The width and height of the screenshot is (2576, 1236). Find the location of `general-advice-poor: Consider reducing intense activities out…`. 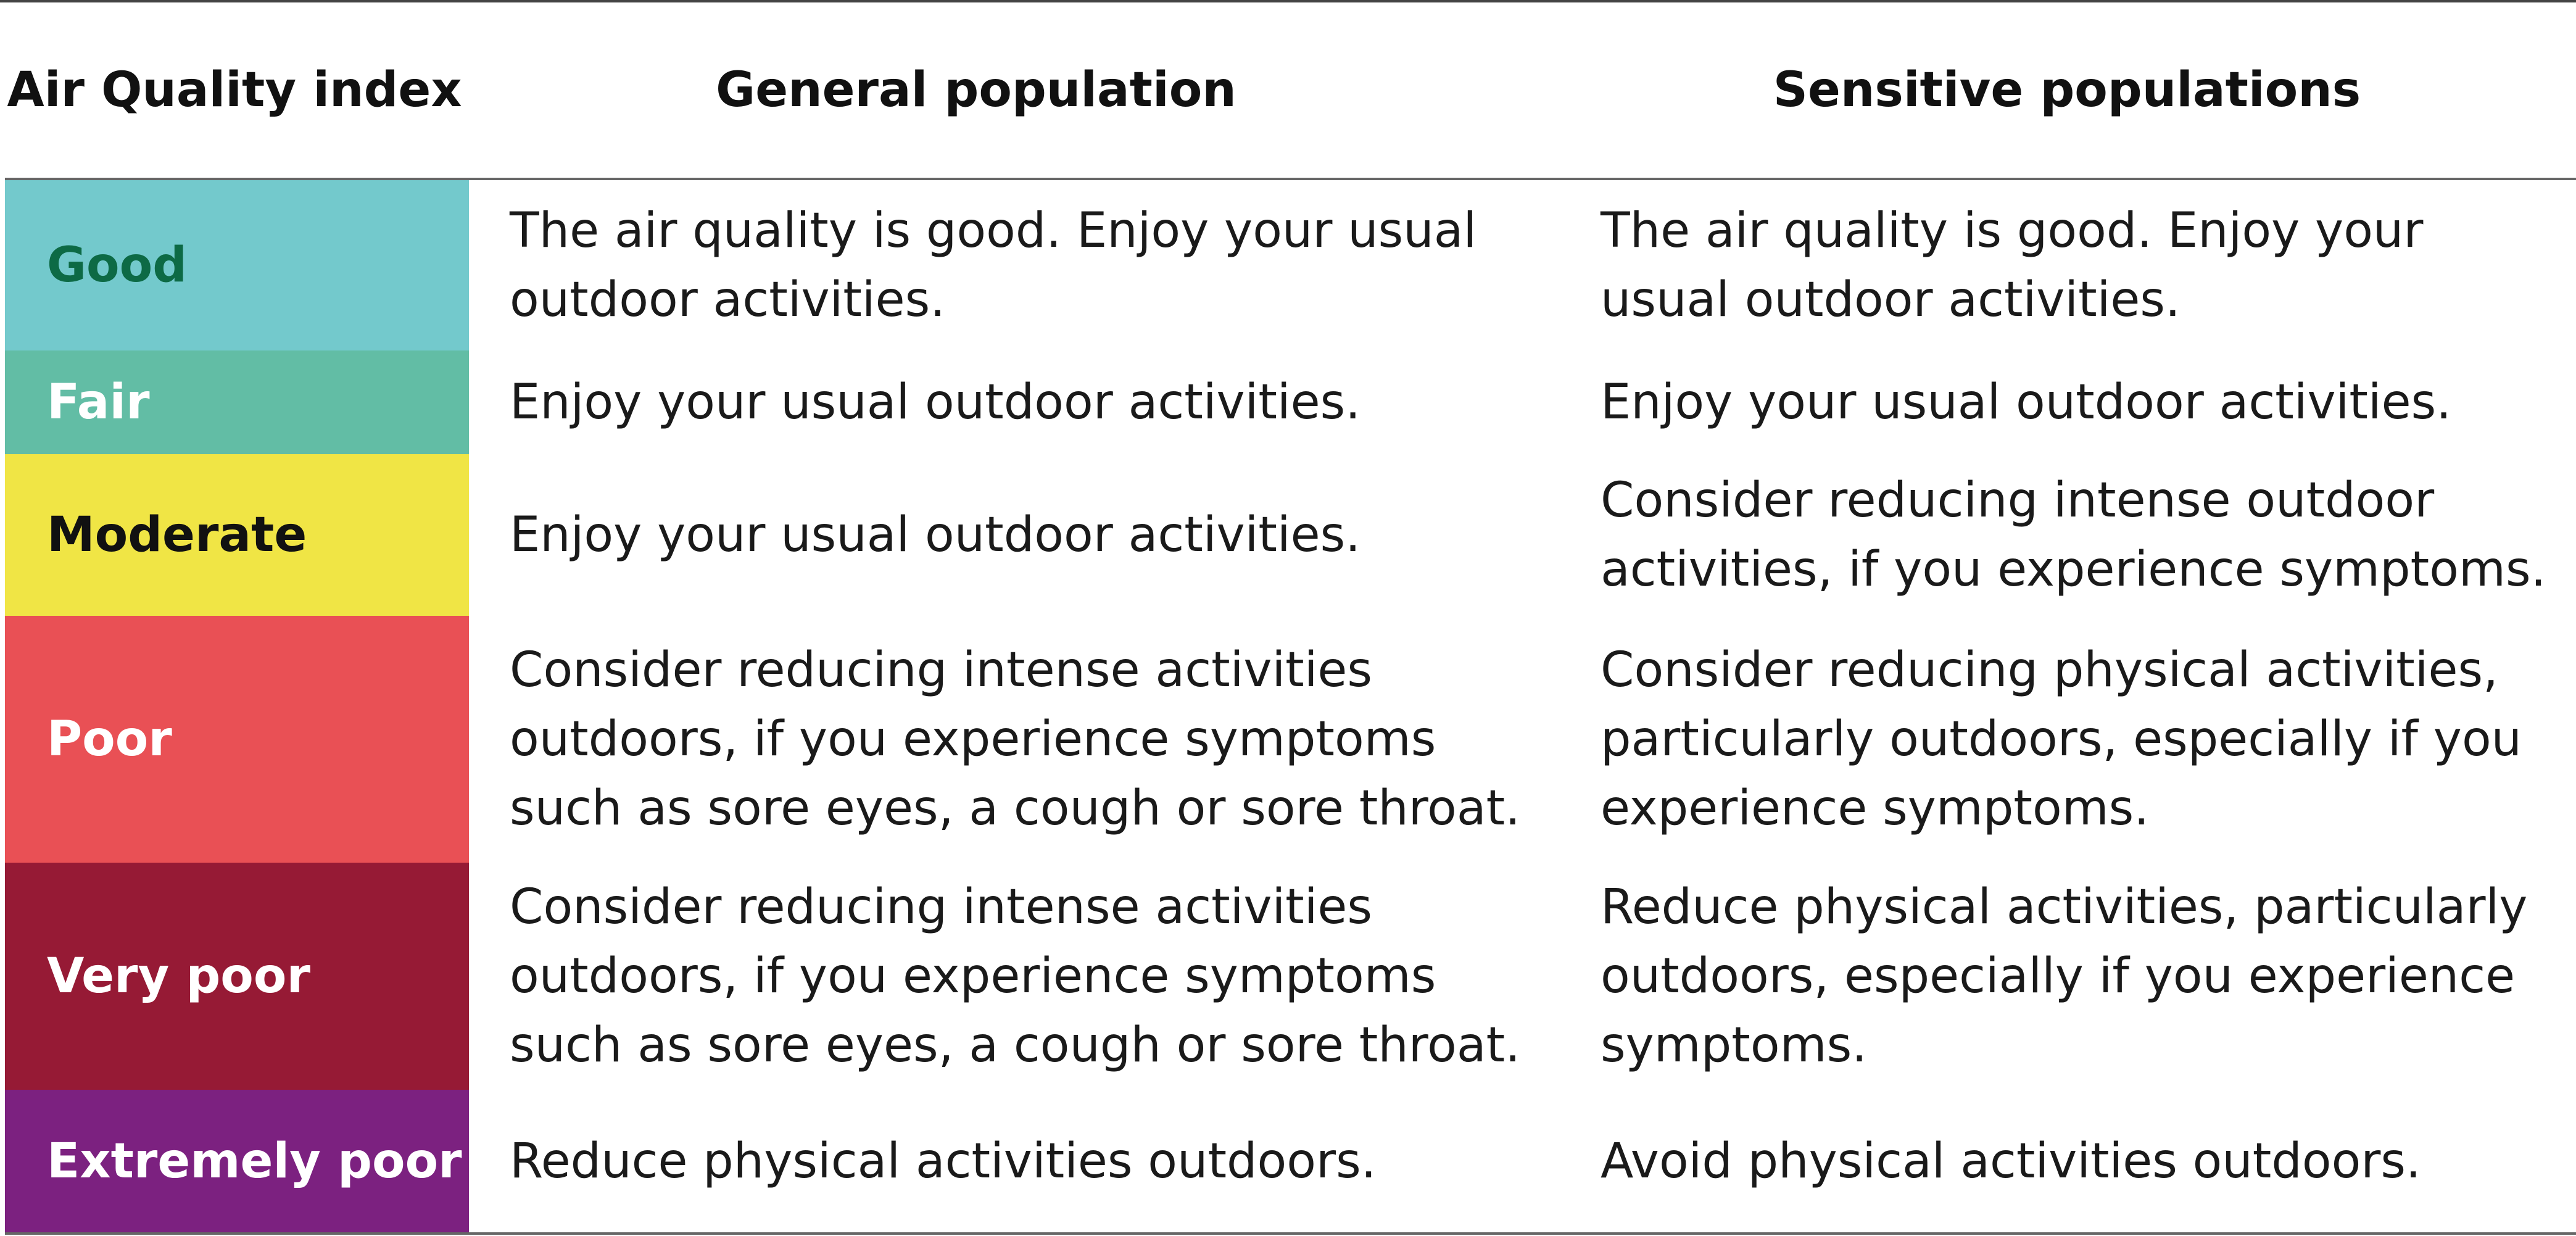

general-advice-poor: Consider reducing intense activities out… is located at coordinates (1015, 739).